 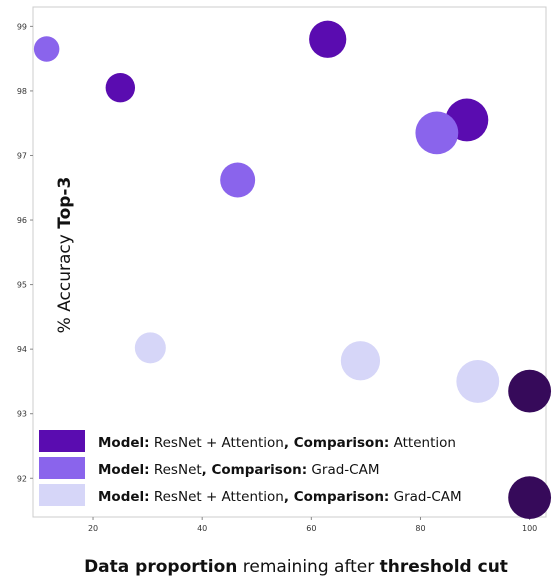 What do you see at coordinates (93, 528) in the screenshot?
I see `x-tick-label: 20` at bounding box center [93, 528].